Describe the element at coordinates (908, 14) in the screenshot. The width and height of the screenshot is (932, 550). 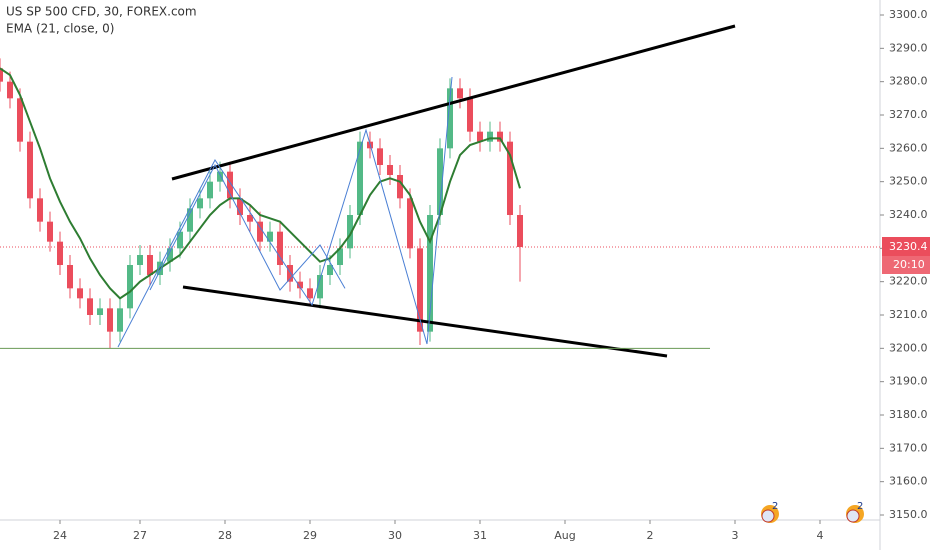
I see `y-tick-label: 3300.0` at that location.